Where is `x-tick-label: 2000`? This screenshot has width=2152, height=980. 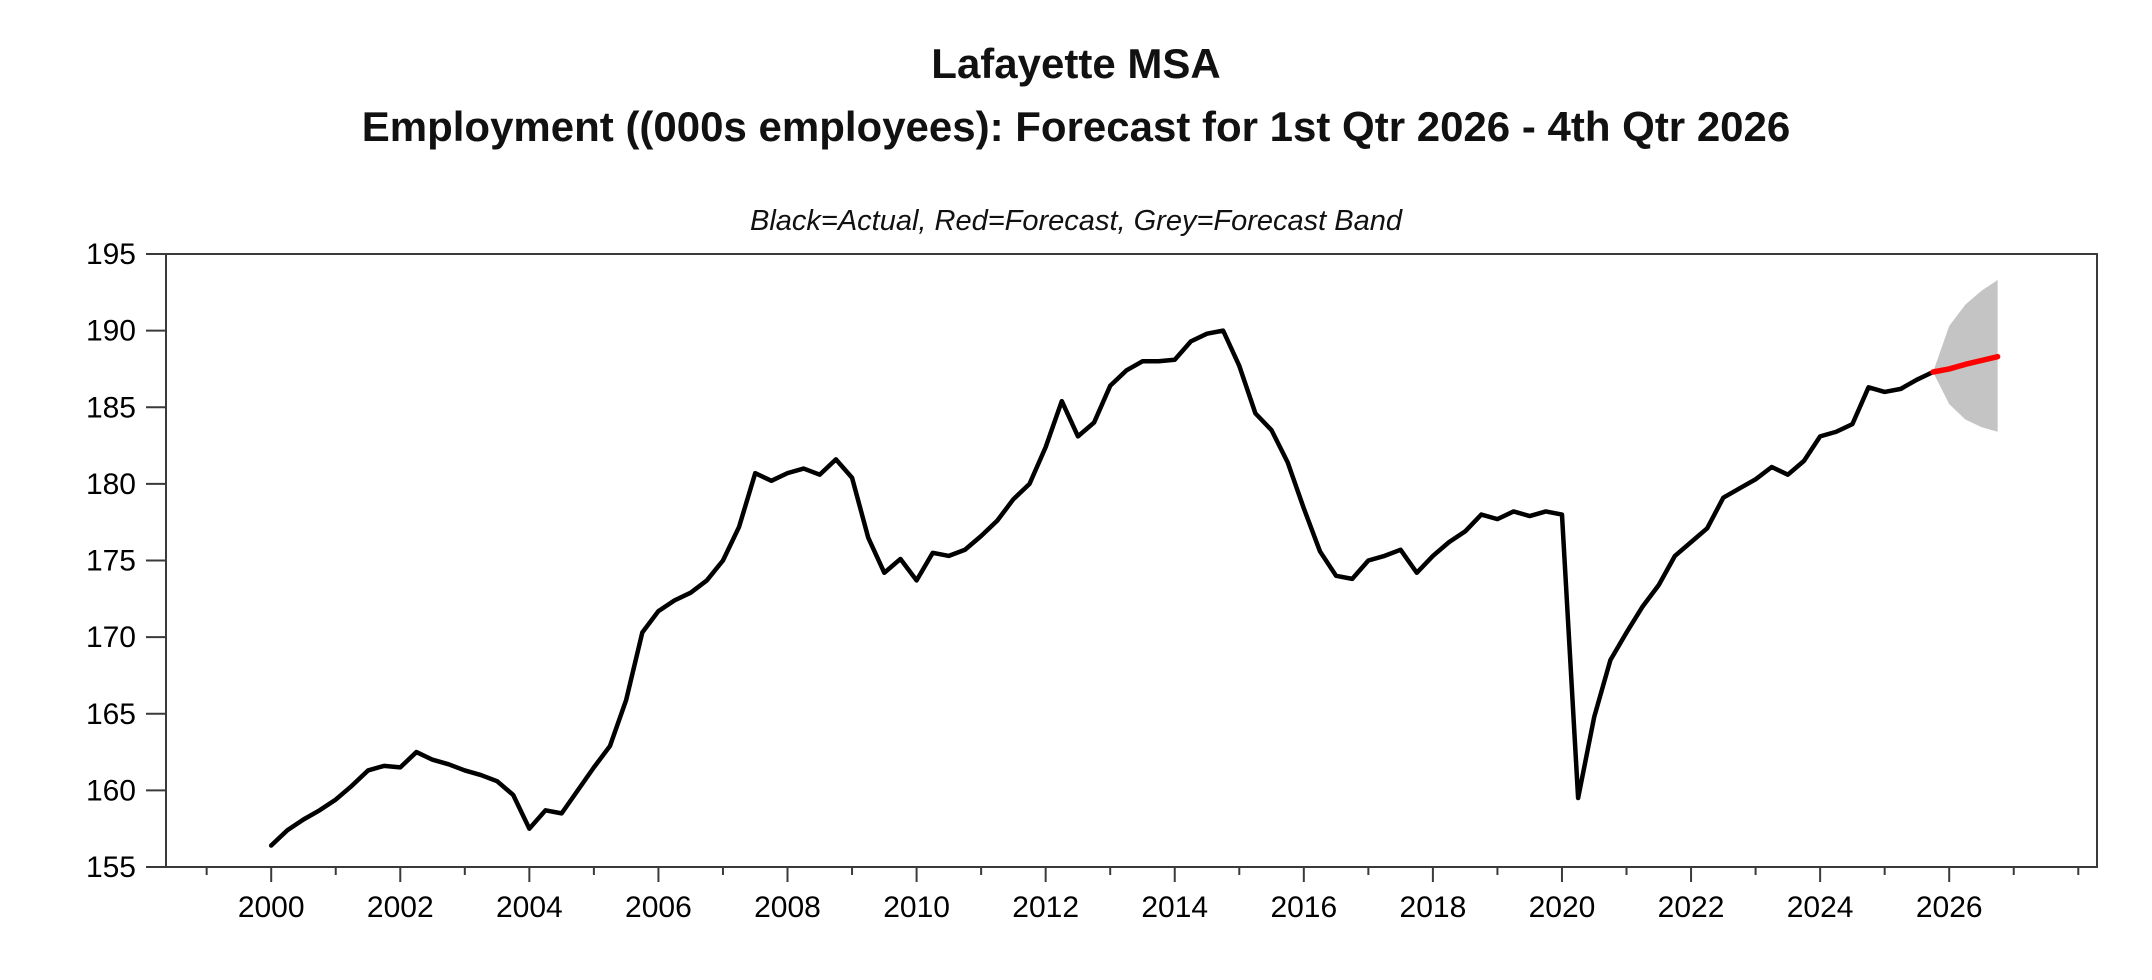 x-tick-label: 2000 is located at coordinates (271, 907).